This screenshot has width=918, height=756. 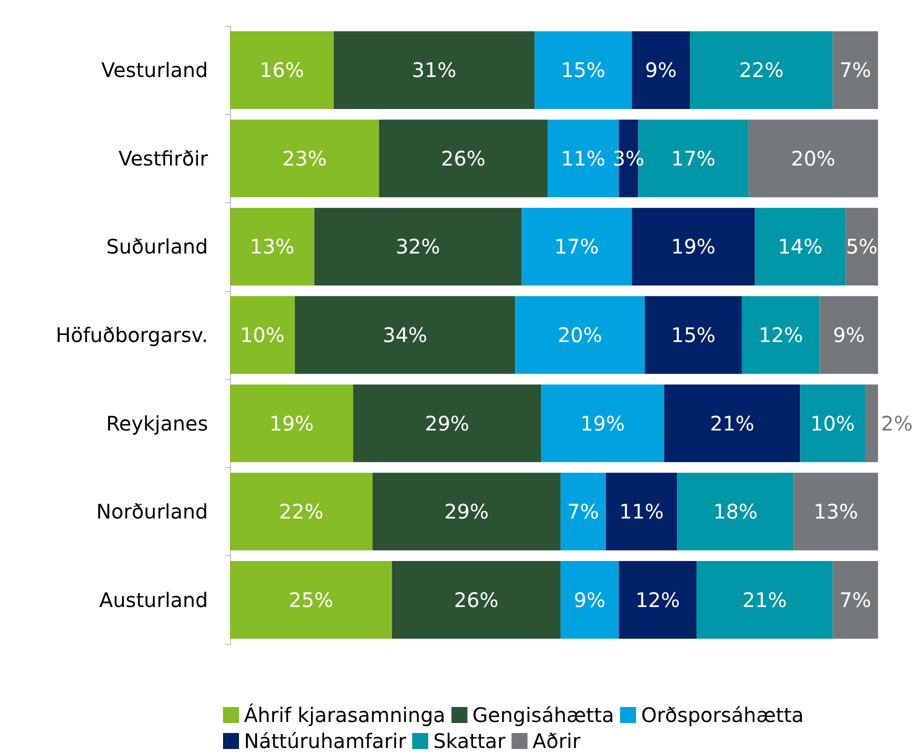 What do you see at coordinates (543, 715) in the screenshot?
I see `legend-label: Gengisáhætta` at bounding box center [543, 715].